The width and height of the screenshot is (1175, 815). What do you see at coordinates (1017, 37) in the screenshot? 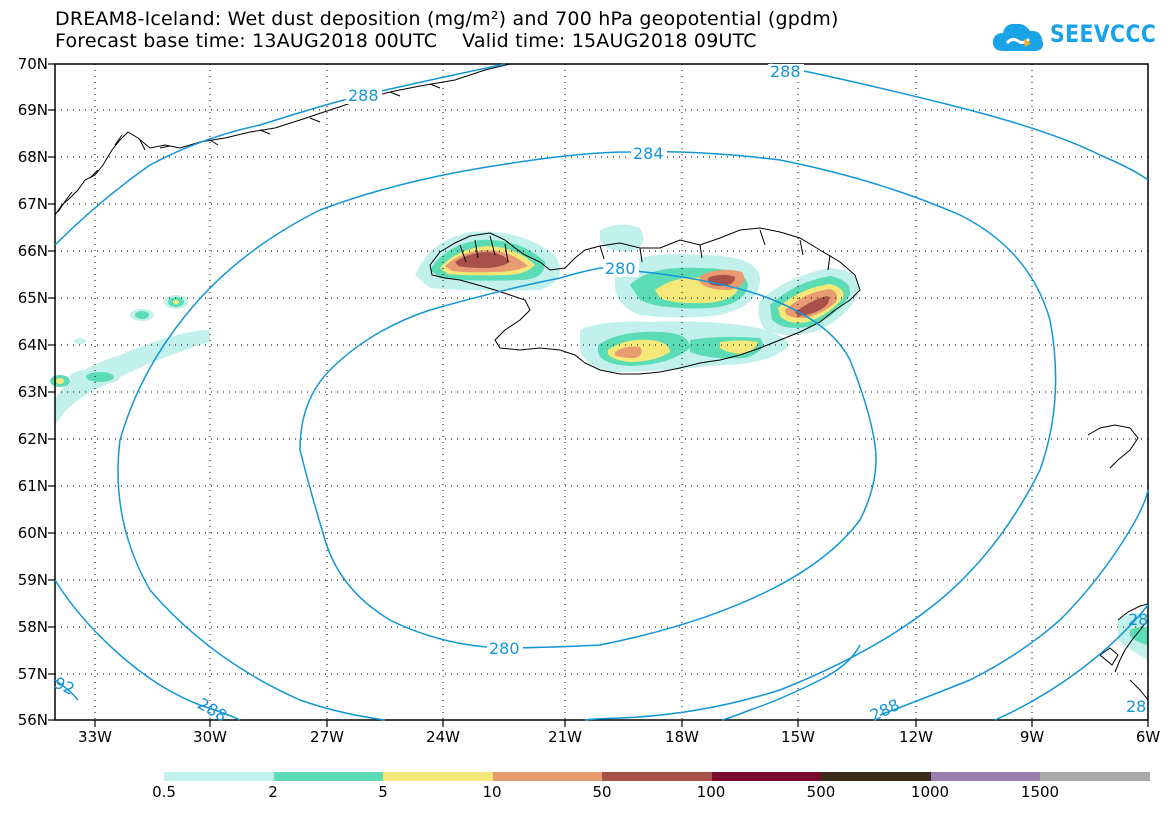
I see `cloud-logo-icon` at bounding box center [1017, 37].